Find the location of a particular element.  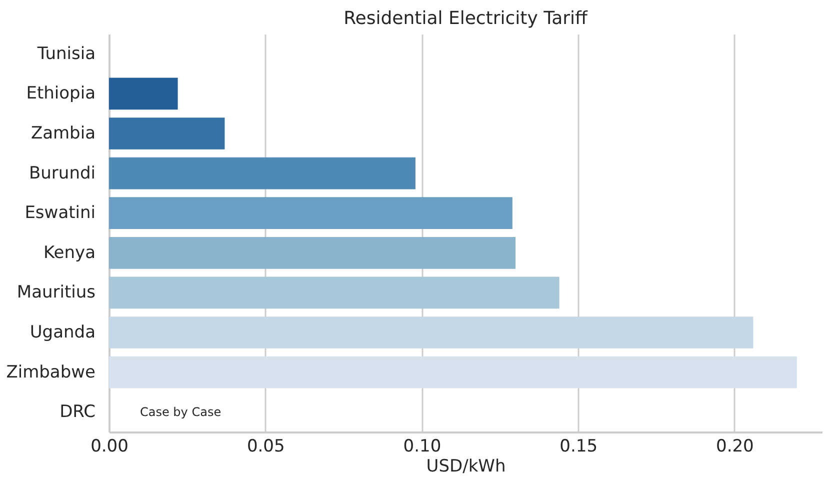

y-tick-label: Zimbabwe is located at coordinates (51, 372).